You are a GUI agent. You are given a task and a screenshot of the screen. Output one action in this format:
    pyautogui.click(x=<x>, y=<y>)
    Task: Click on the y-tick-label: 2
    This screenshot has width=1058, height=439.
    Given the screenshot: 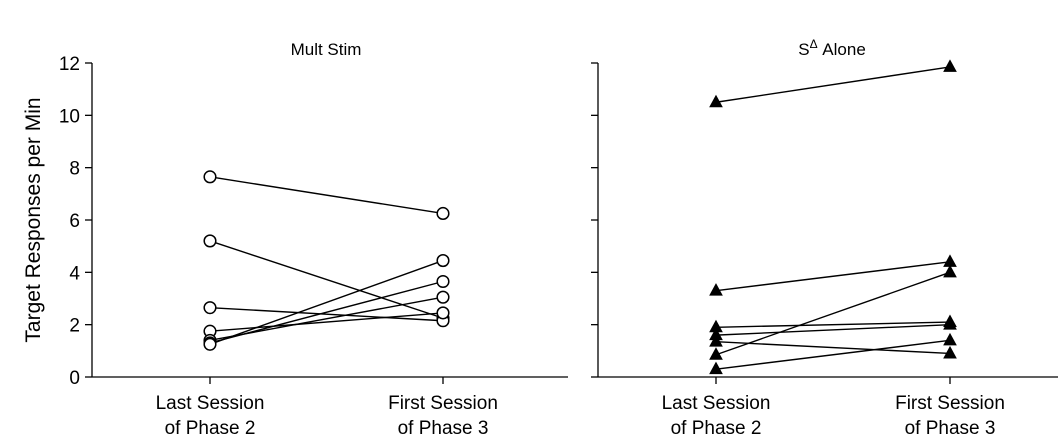 What is the action you would take?
    pyautogui.click(x=74, y=326)
    